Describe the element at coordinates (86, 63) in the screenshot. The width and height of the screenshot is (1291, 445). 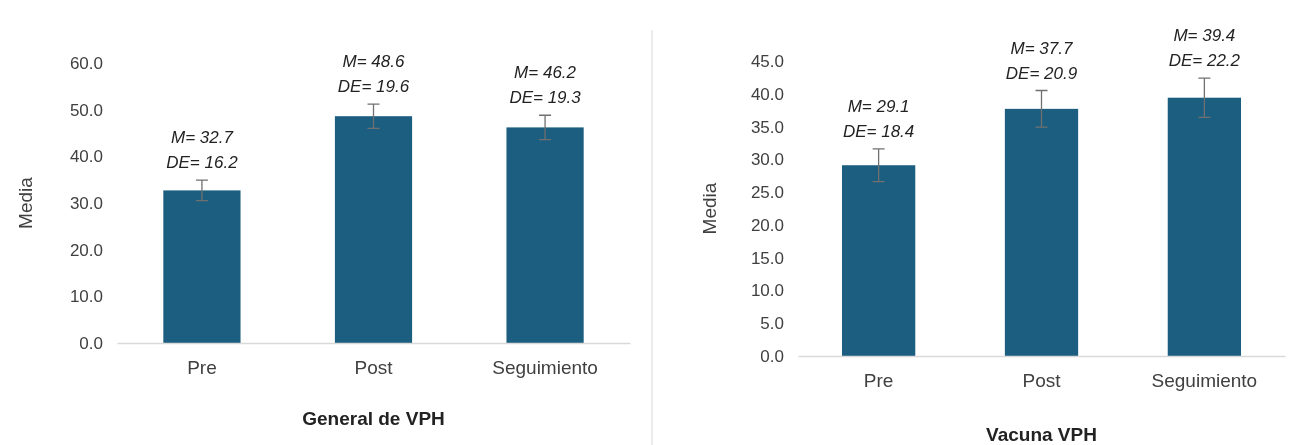
I see `y-tick-label: 60.0` at that location.